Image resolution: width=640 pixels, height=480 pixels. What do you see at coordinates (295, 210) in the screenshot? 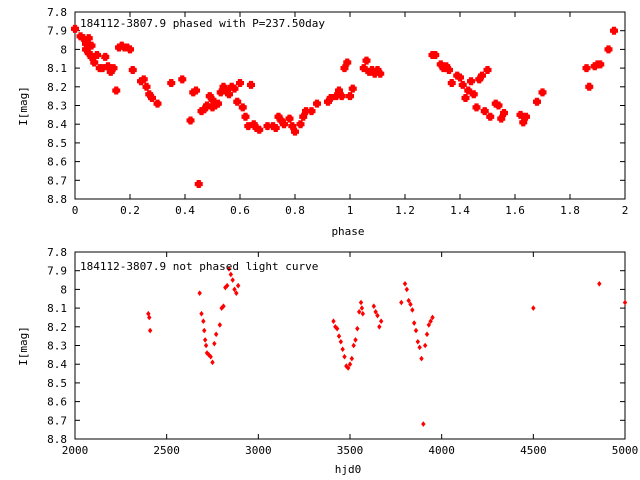
I see `phased-x-tick-label: 0.8` at bounding box center [295, 210].